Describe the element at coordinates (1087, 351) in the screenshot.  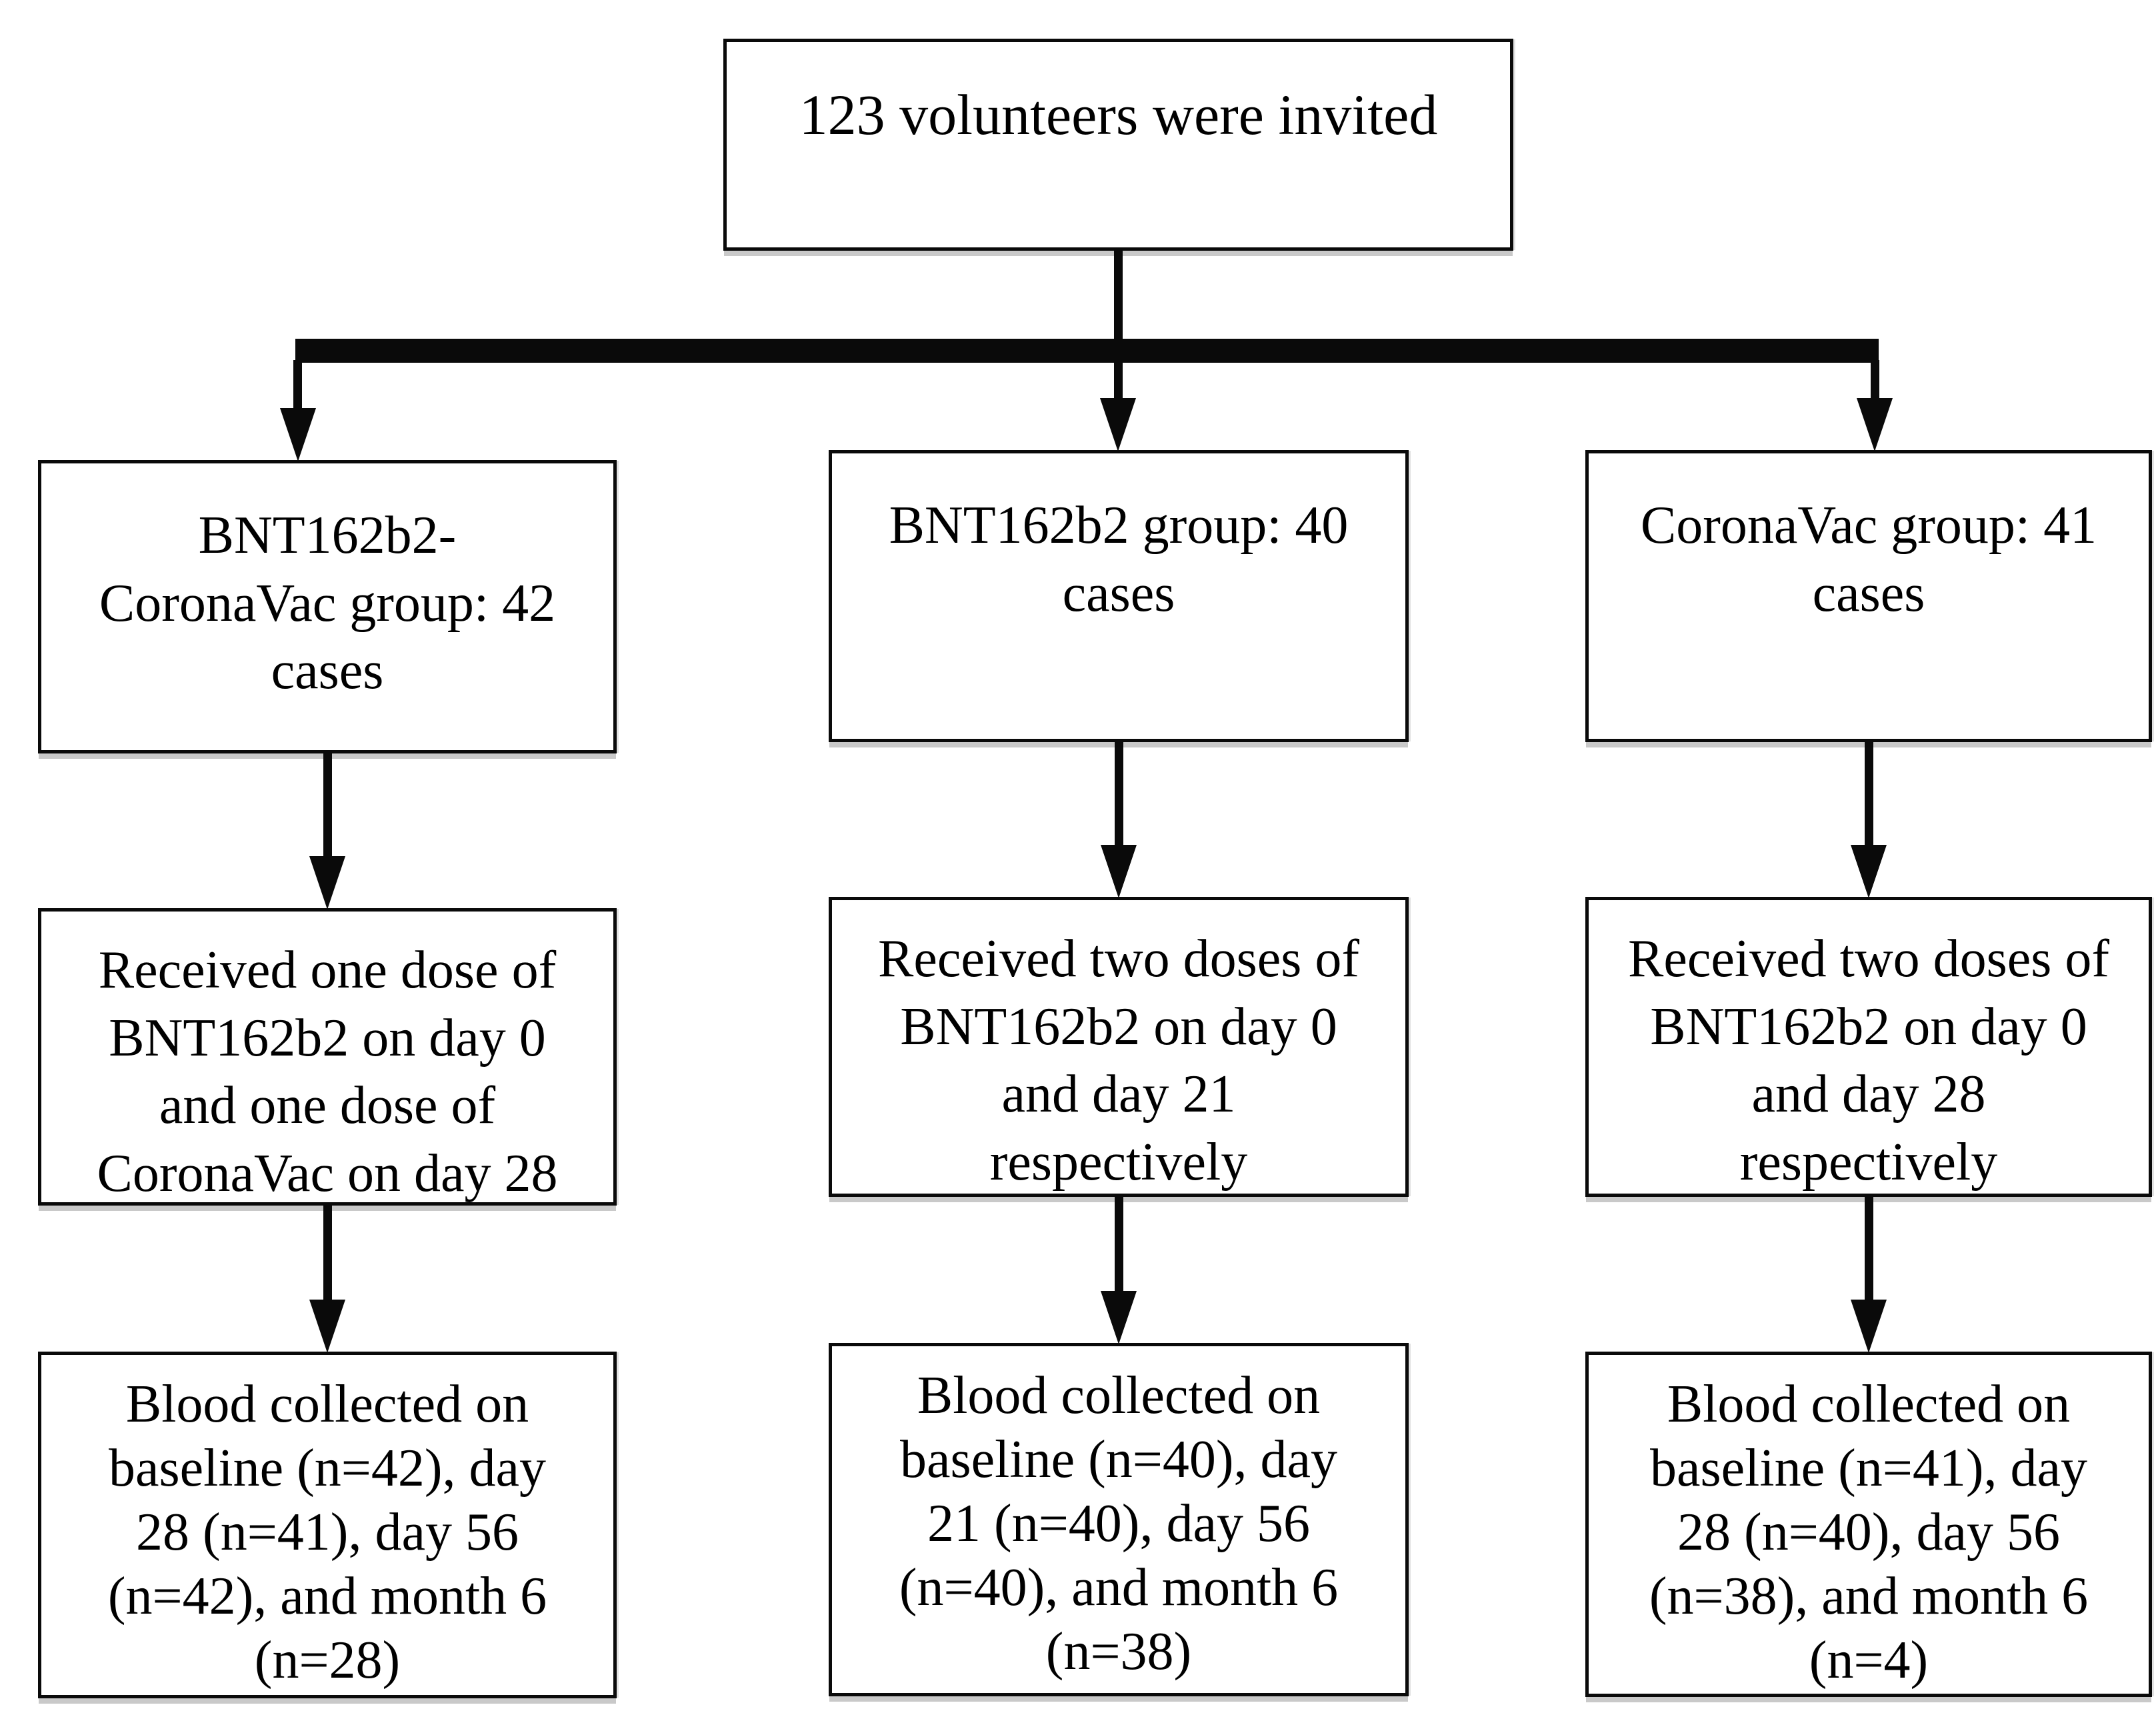
I see `branch-bar` at that location.